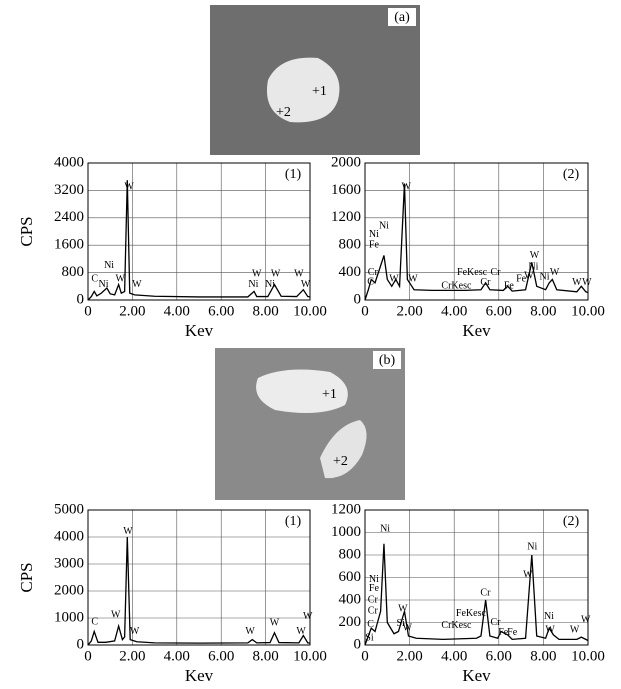  Describe the element at coordinates (350, 272) in the screenshot. I see `y-tick-label: 400` at that location.